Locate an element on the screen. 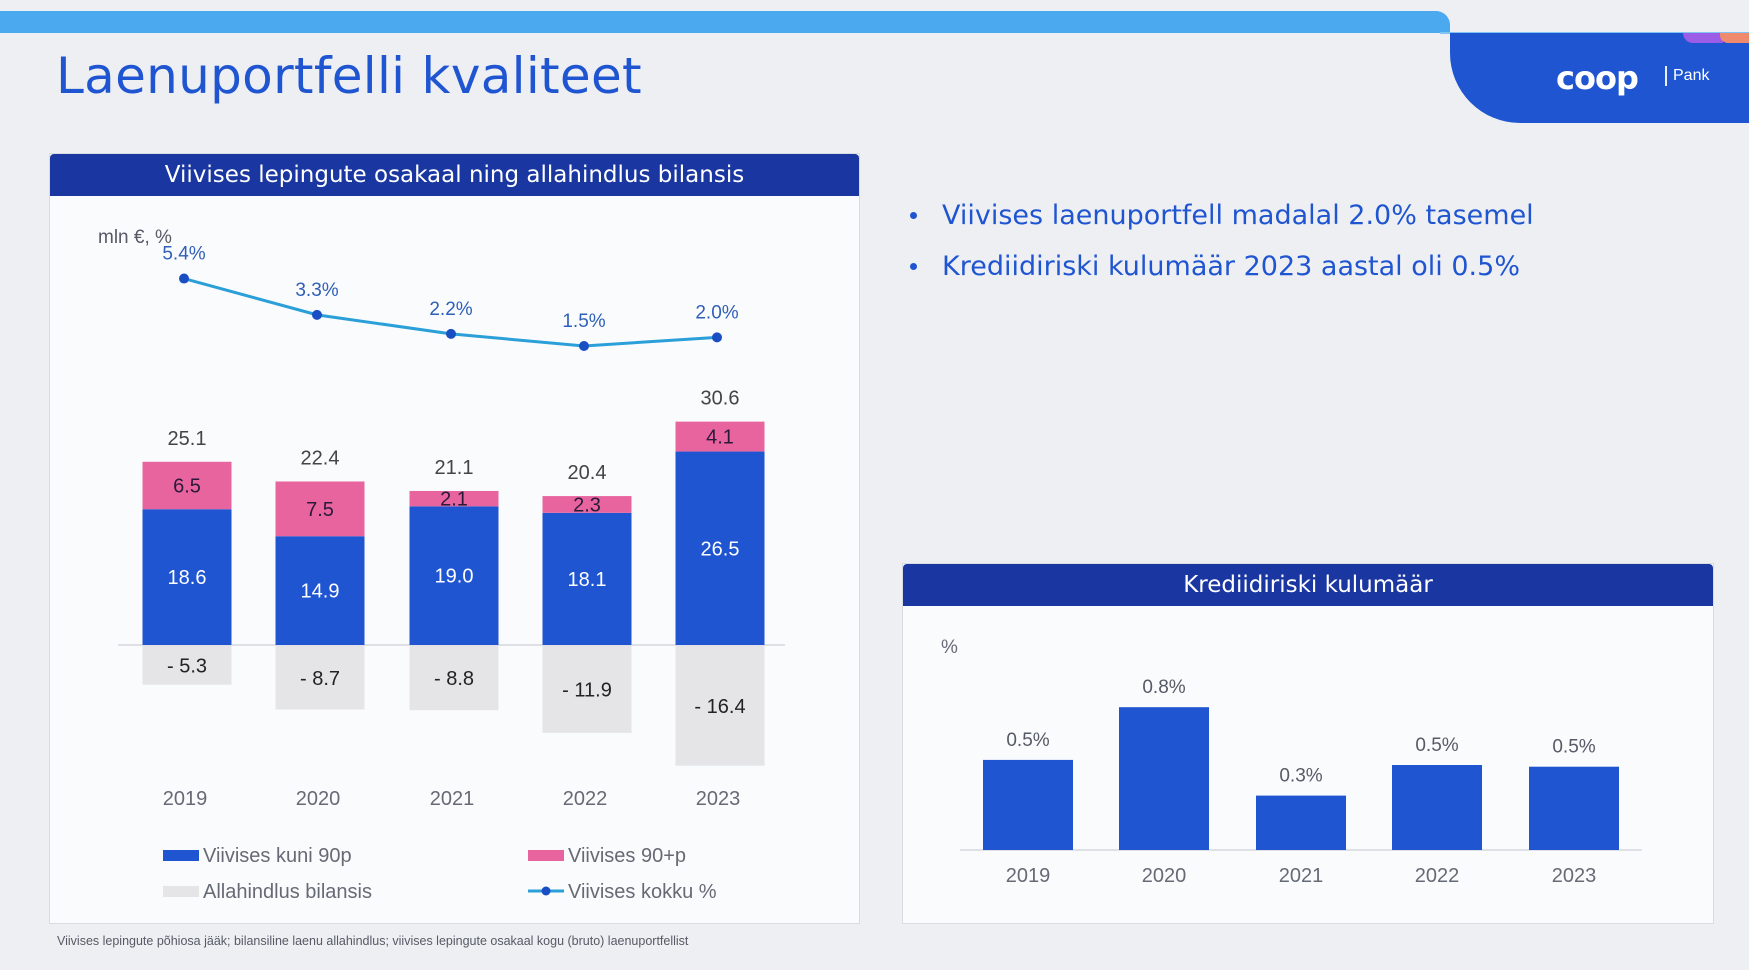 The width and height of the screenshot is (1749, 970). segment-label: 4.1 is located at coordinates (720, 438).